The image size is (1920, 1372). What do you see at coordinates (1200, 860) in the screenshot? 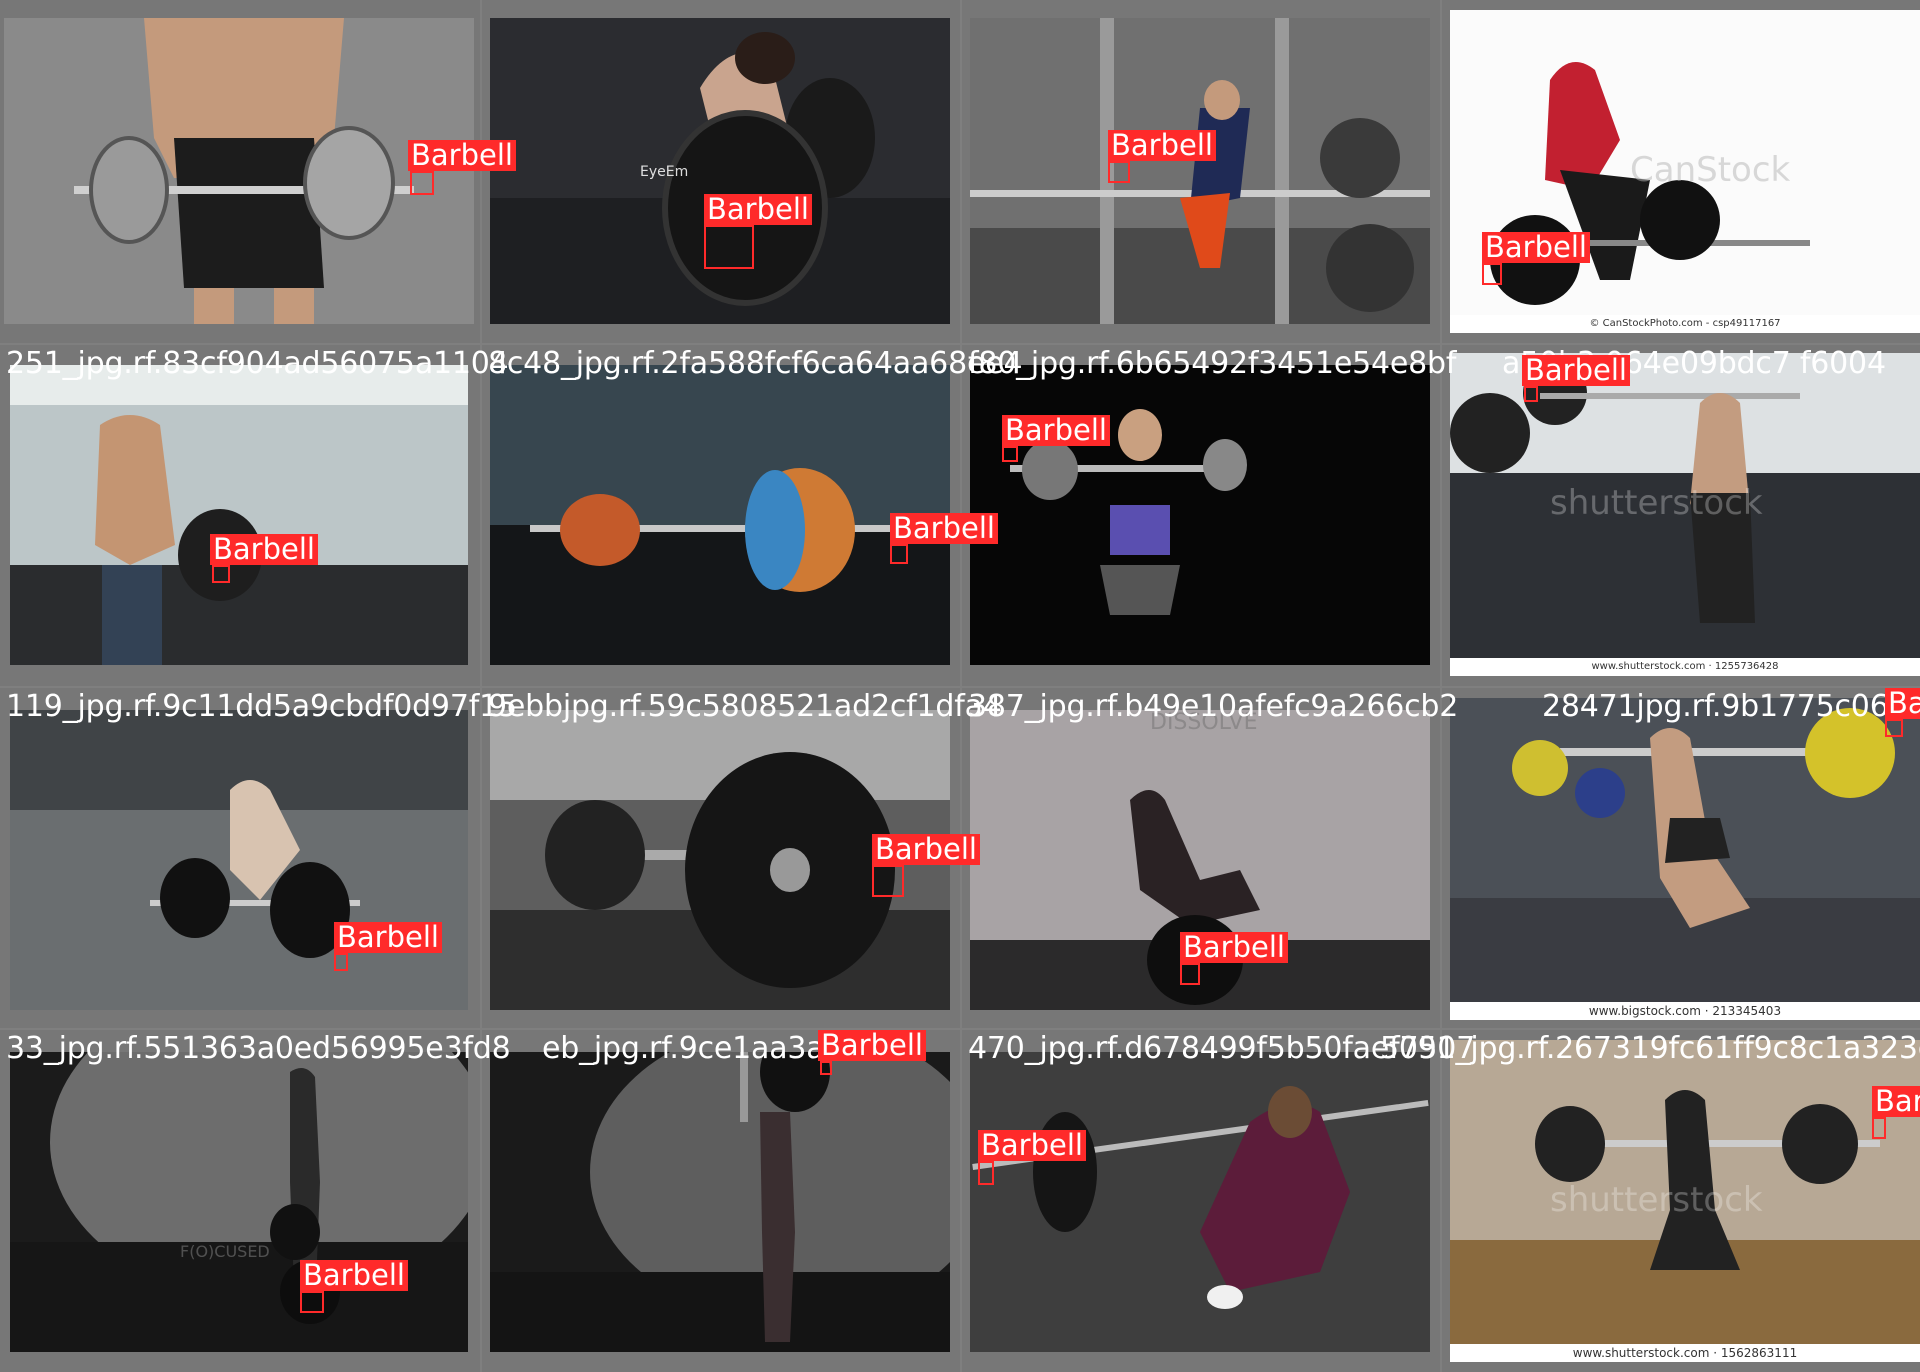
I see `photo: DISSOLVE` at bounding box center [1200, 860].